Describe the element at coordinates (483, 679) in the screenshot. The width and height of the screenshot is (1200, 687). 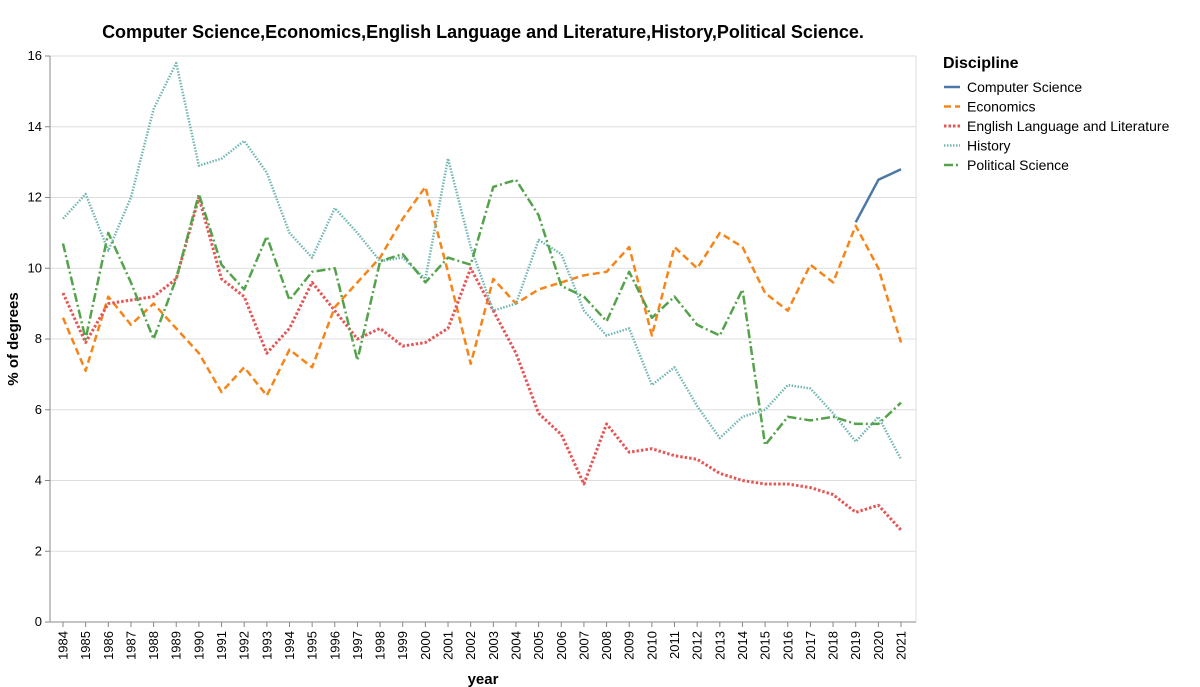
I see `x-axis-title: year` at that location.